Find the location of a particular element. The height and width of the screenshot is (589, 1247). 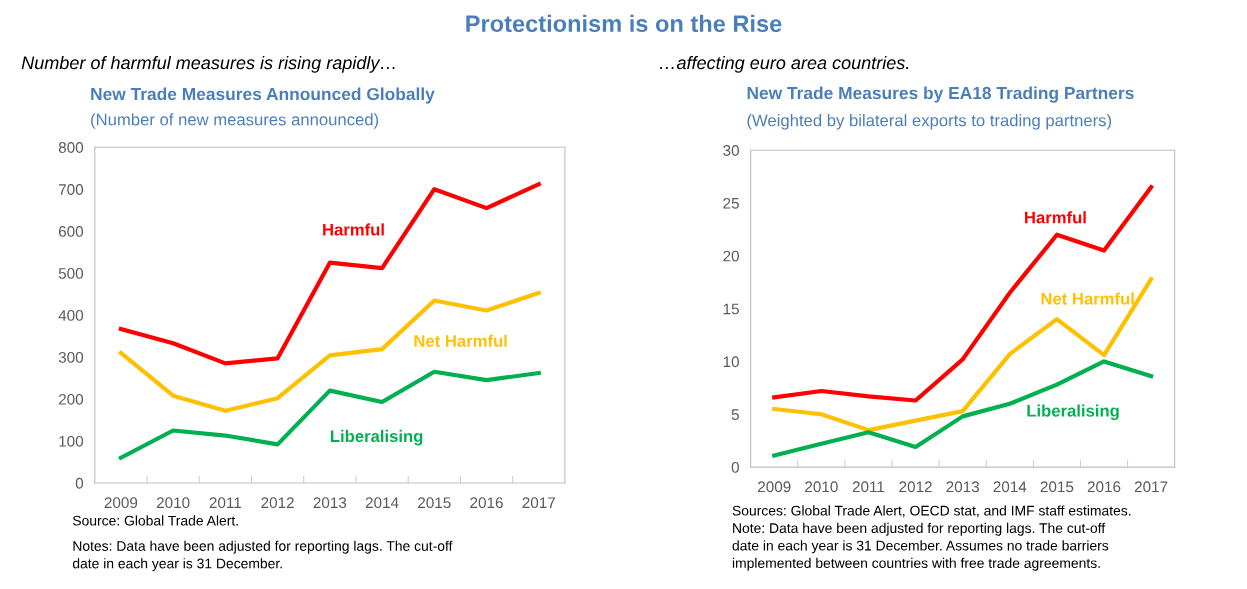

source-note: Sources: Global Trade Alert, OECD stat, and IMF staff estimates. Note: Data have been adjusted for reporting lags. The cut-off date in each year is 31 December. Assumes no trade barriers implemented between countries with free trade agreements. is located at coordinates (931, 538).